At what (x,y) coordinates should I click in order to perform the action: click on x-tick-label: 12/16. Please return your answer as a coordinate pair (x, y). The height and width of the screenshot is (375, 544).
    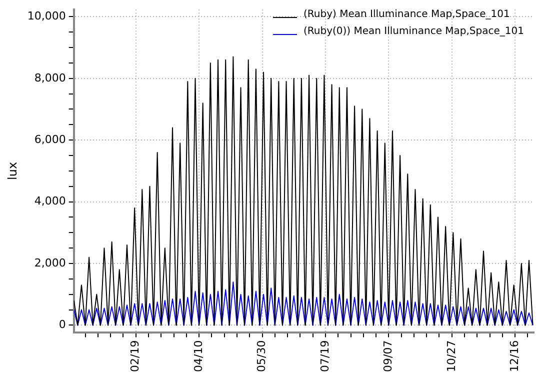
    Looking at the image, I should click on (514, 356).